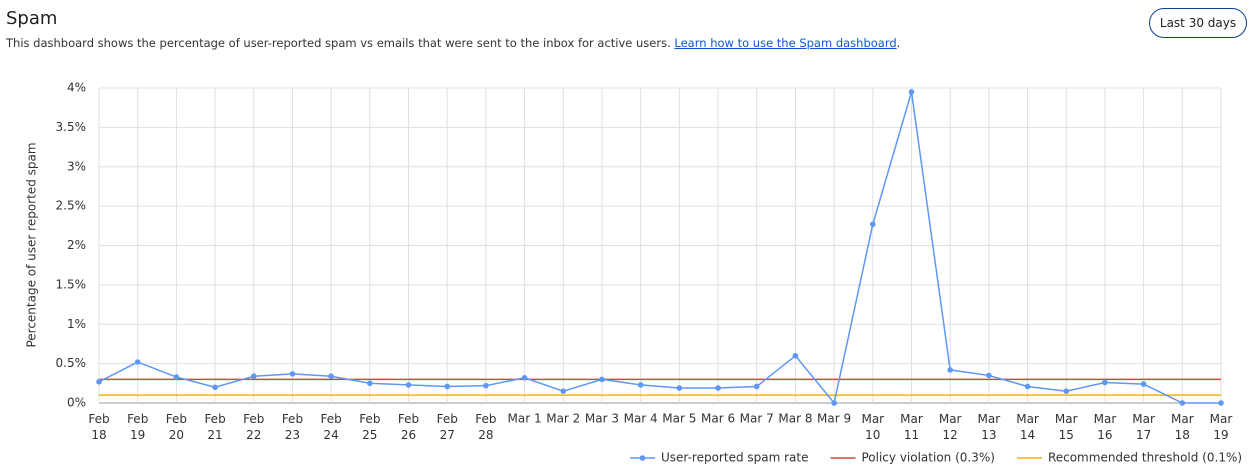  What do you see at coordinates (214, 427) in the screenshot?
I see `x-tick-label: Feb 21` at bounding box center [214, 427].